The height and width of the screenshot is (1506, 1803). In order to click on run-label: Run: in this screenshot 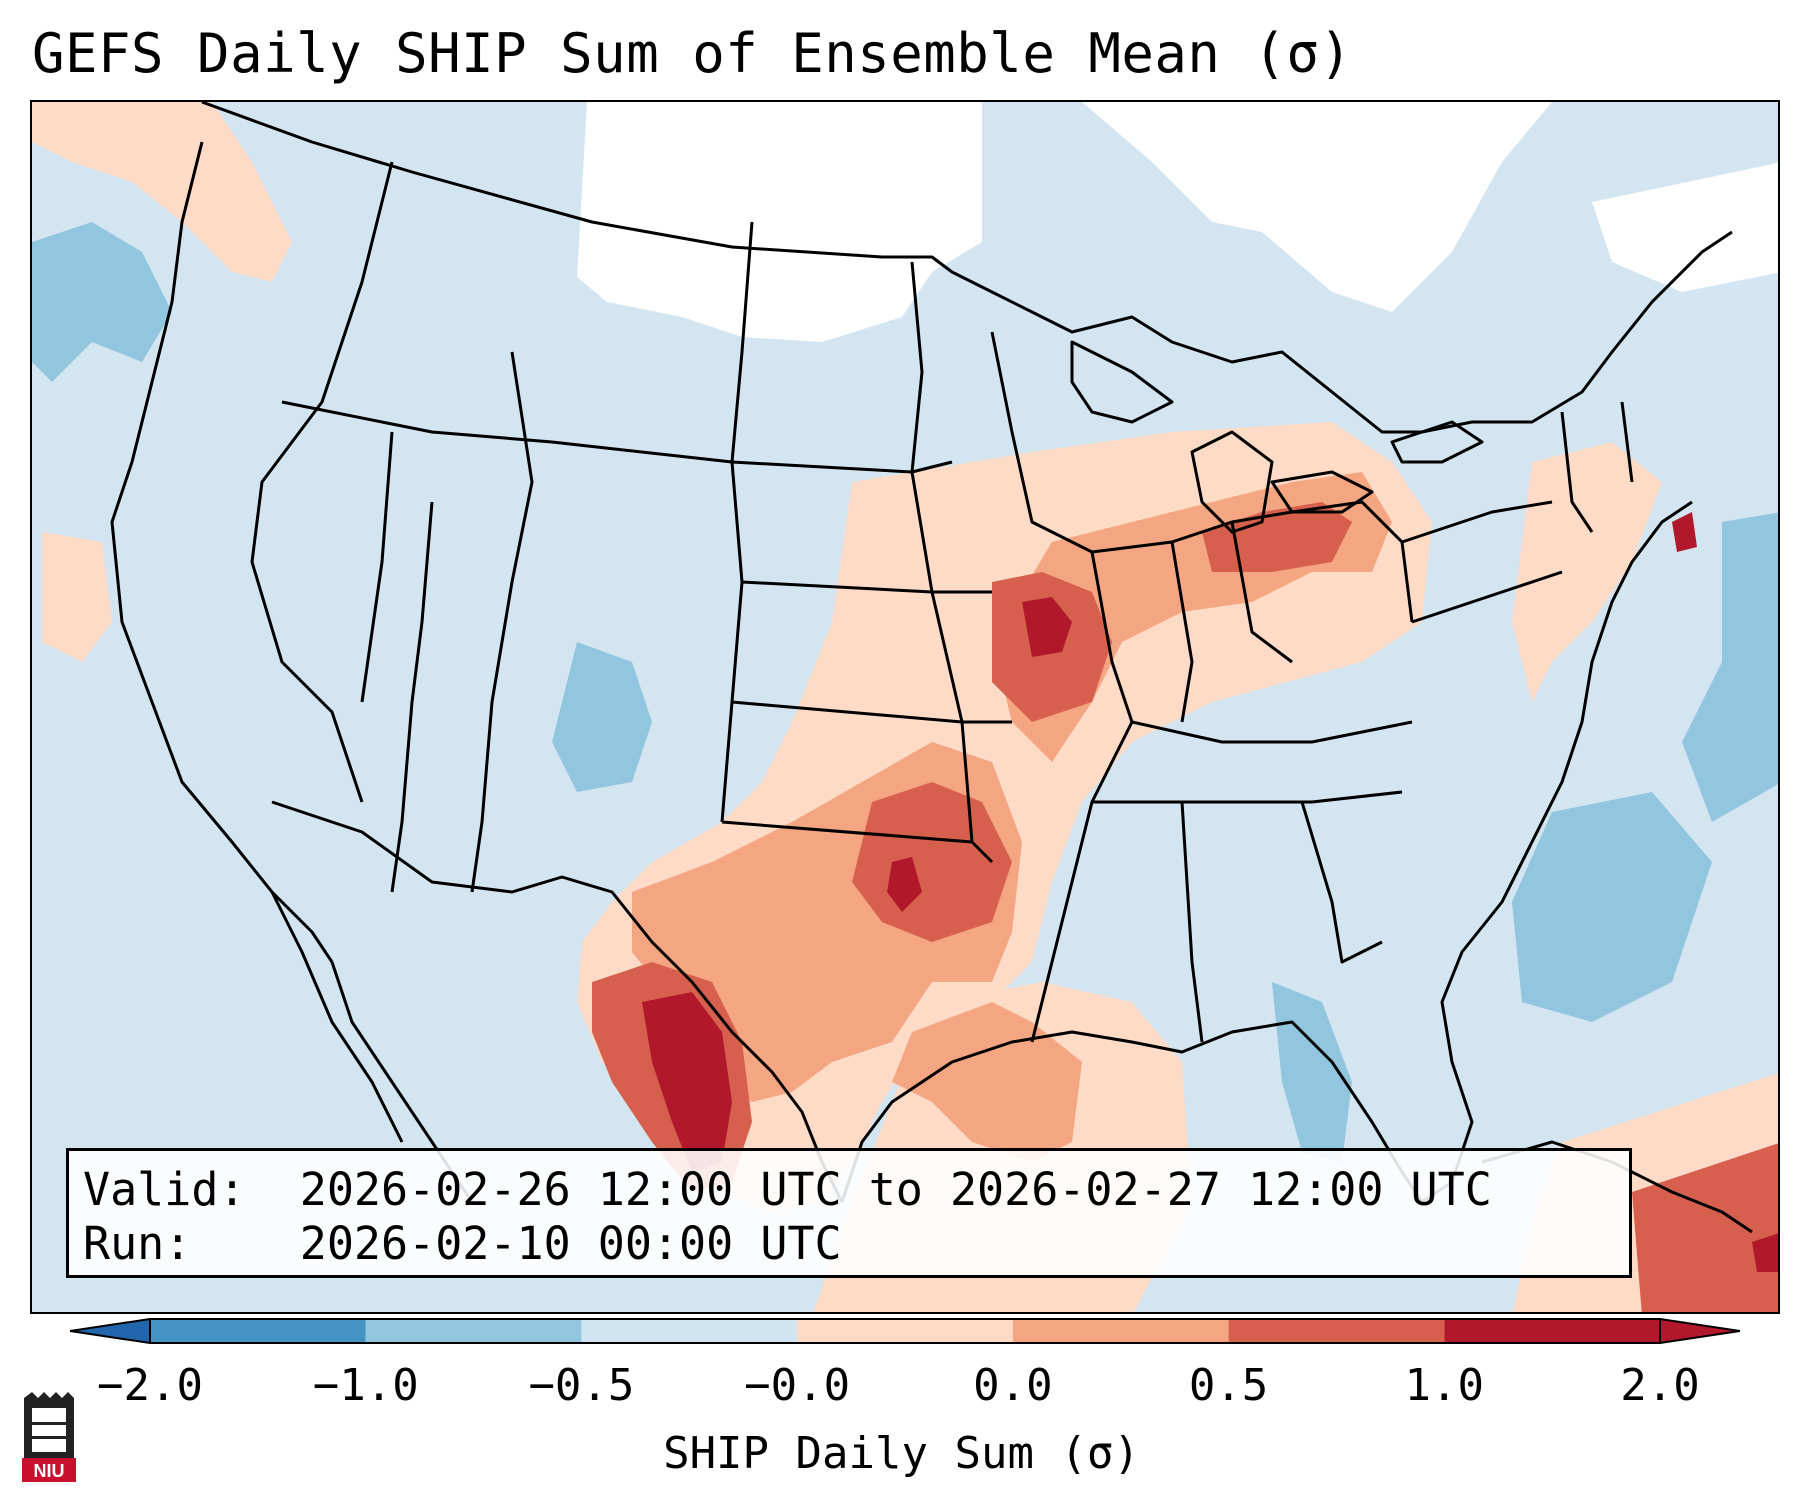, I will do `click(137, 1243)`.